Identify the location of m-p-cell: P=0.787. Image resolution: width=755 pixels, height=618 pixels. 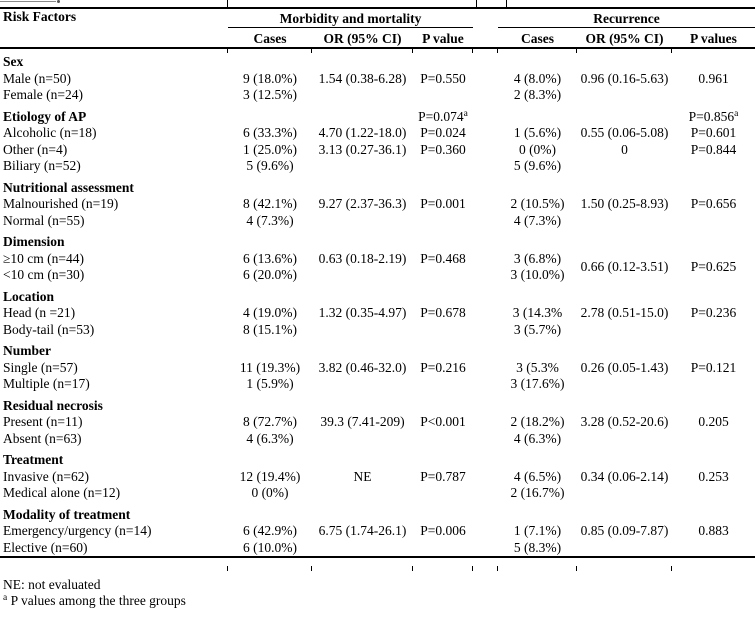
(443, 476).